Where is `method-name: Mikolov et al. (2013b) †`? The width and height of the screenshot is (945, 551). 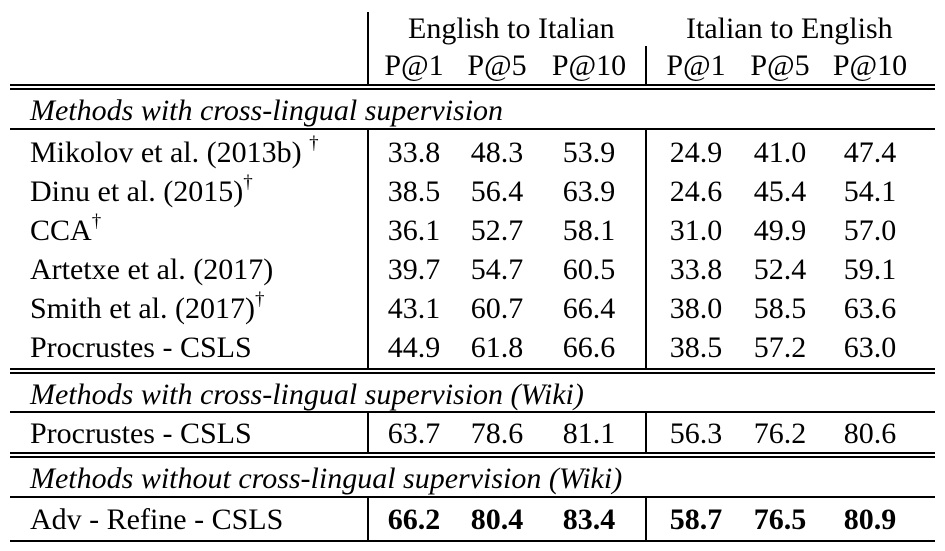 method-name: Mikolov et al. (2013b) † is located at coordinates (174, 151).